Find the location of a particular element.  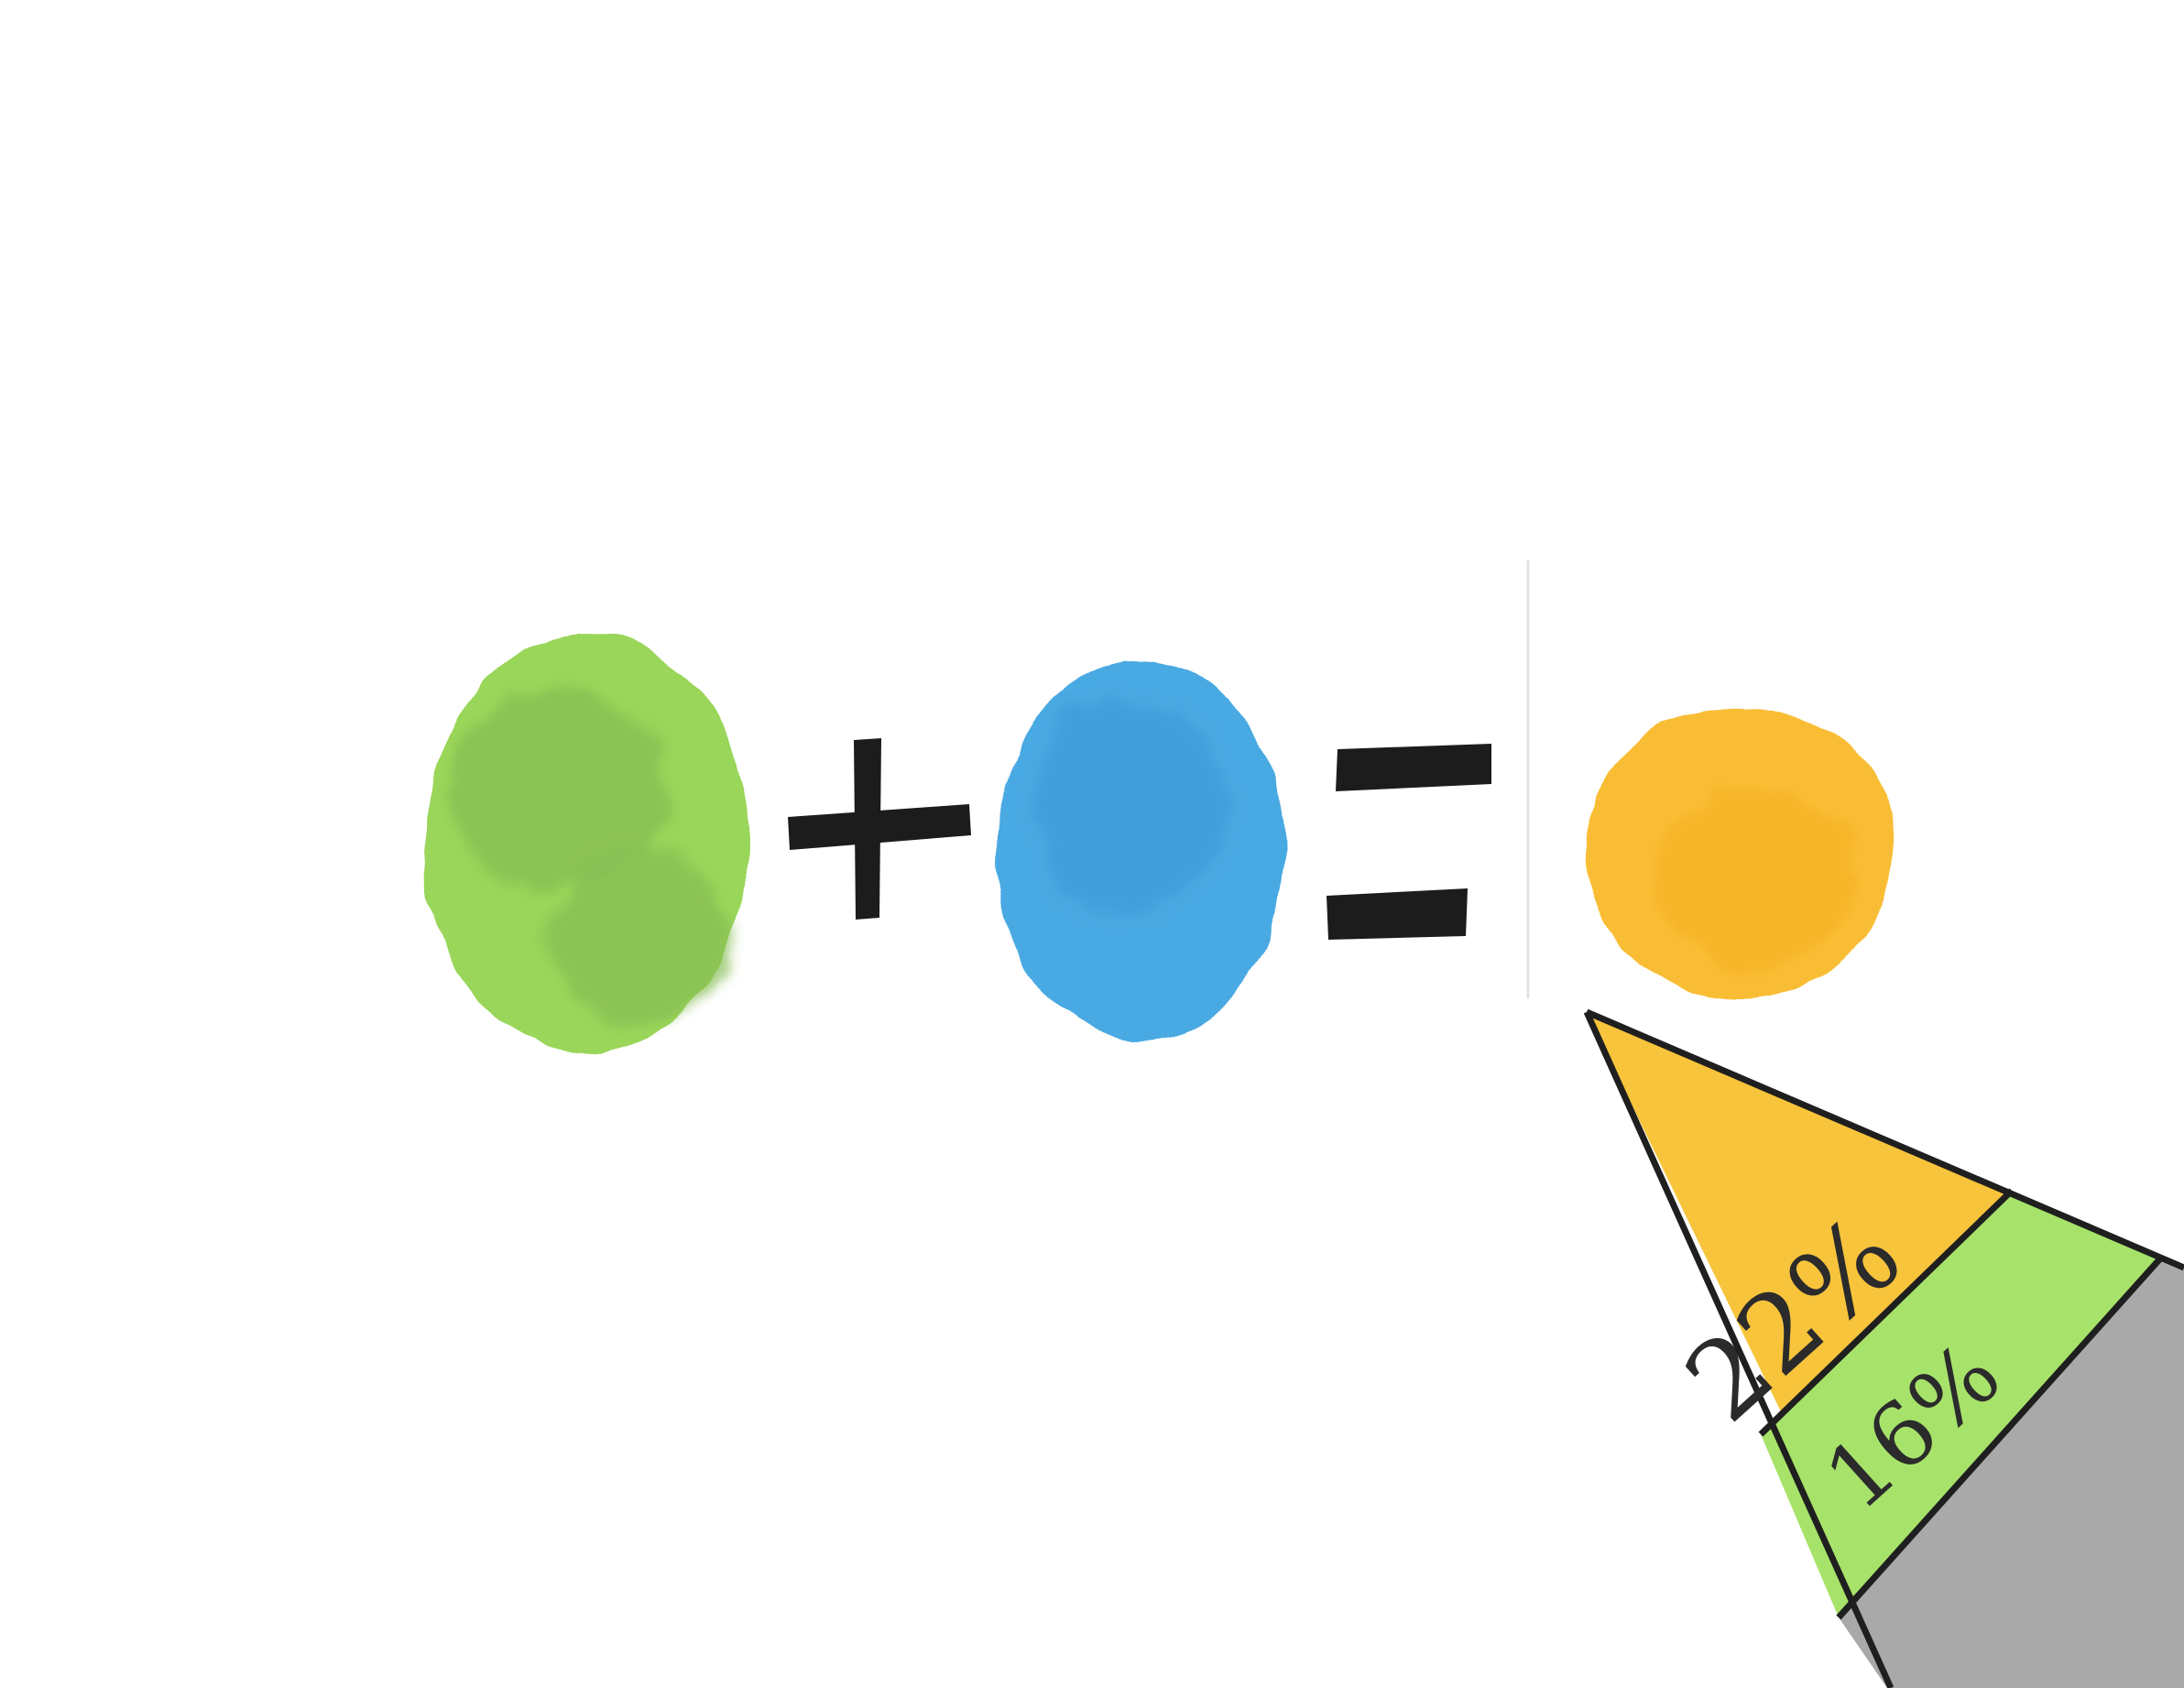

cone-diagram: 22% 16% is located at coordinates (1883, 1348).